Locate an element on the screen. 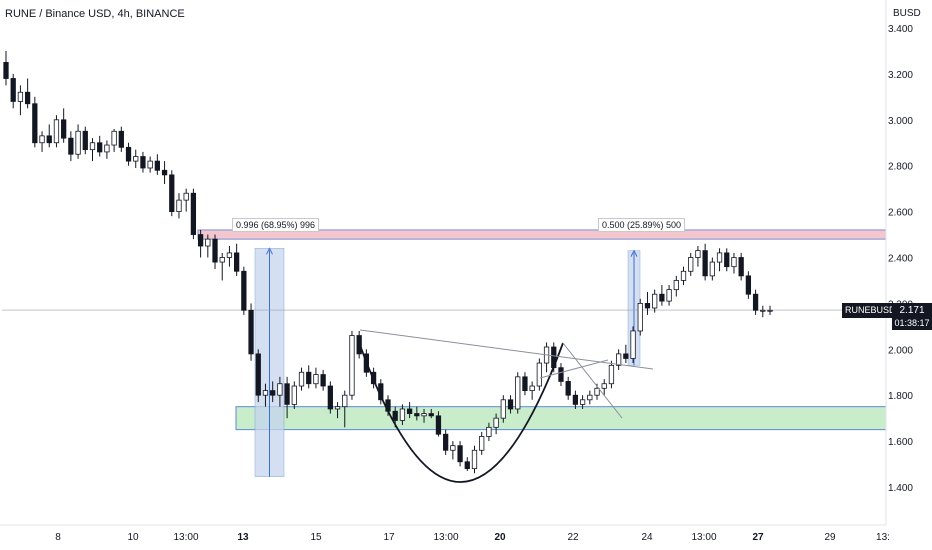  x-tick-label: 8 is located at coordinates (58, 537).